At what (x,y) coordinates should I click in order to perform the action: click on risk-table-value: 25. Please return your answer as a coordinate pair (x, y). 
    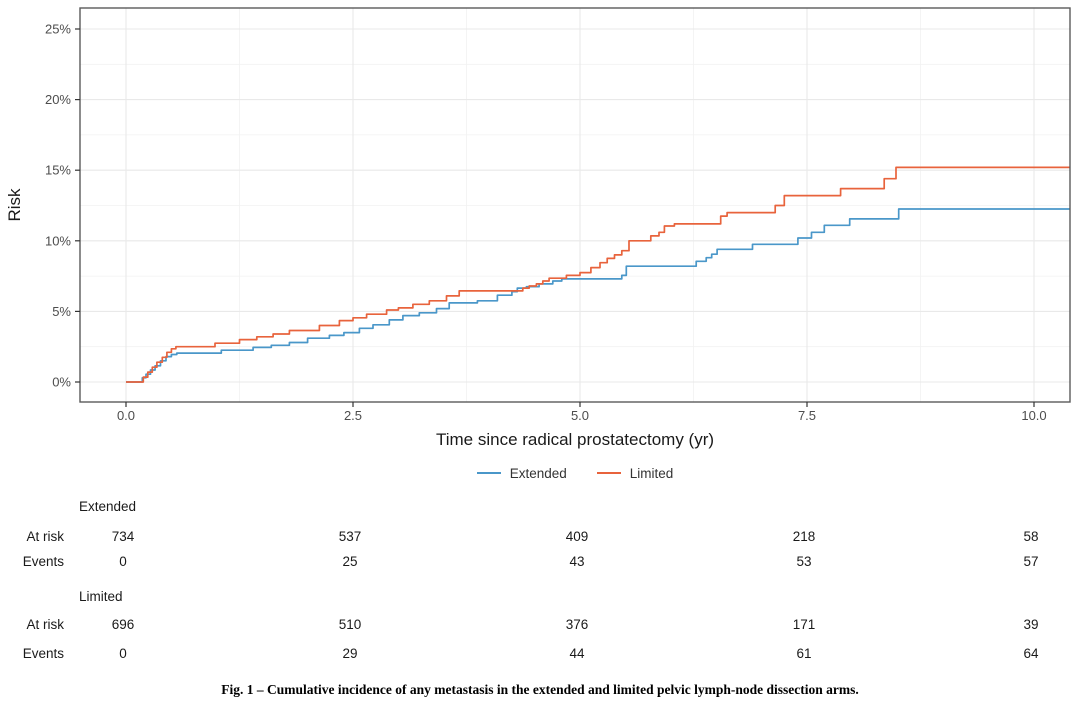
    Looking at the image, I should click on (350, 561).